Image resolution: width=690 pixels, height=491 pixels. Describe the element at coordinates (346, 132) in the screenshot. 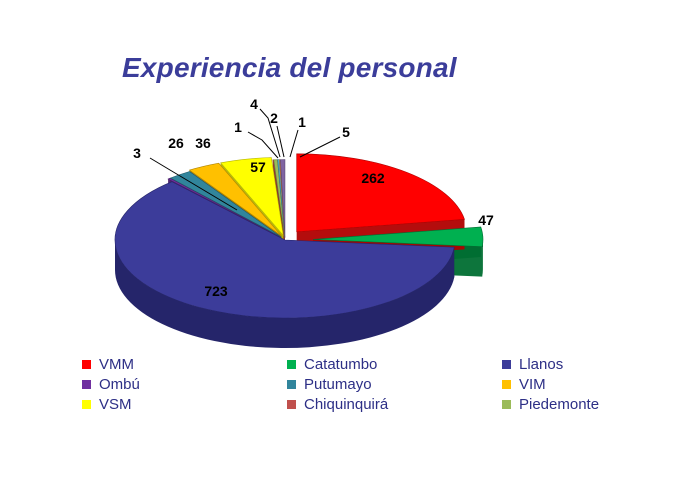

I see `data-label-slice-11: 5` at that location.